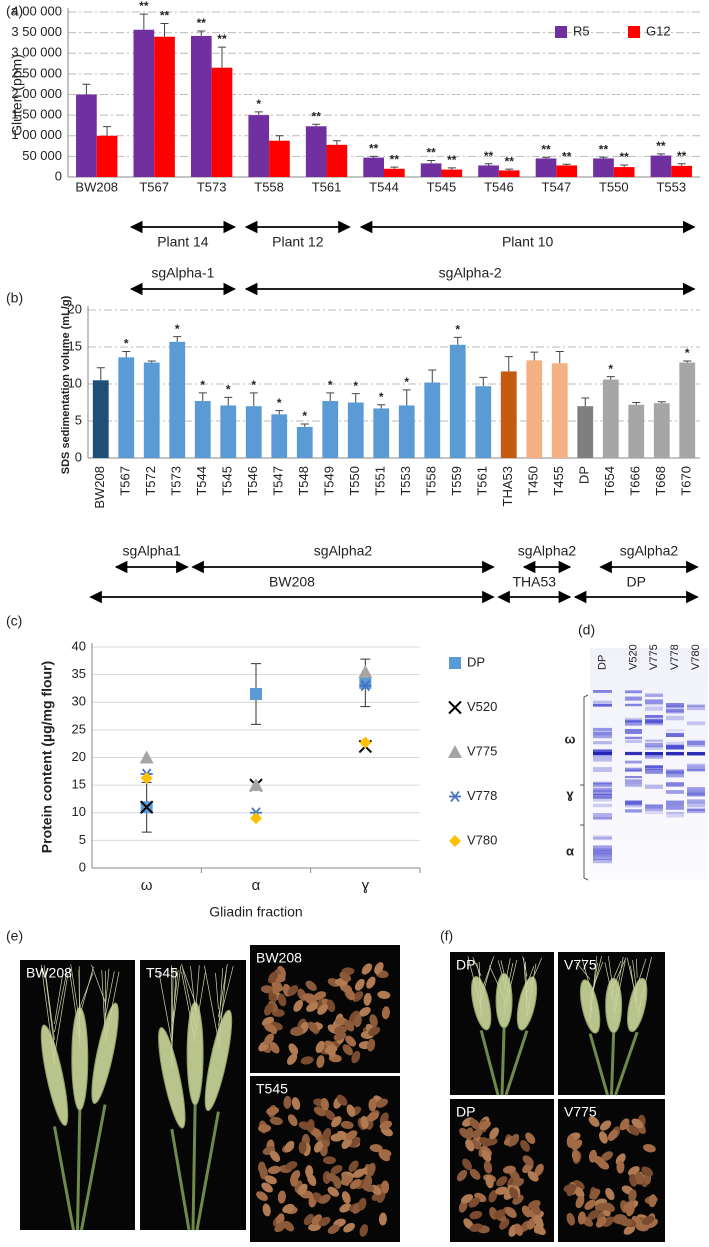 The height and width of the screenshot is (1247, 709). What do you see at coordinates (79, 756) in the screenshot?
I see `y-tick-label: 20` at bounding box center [79, 756].